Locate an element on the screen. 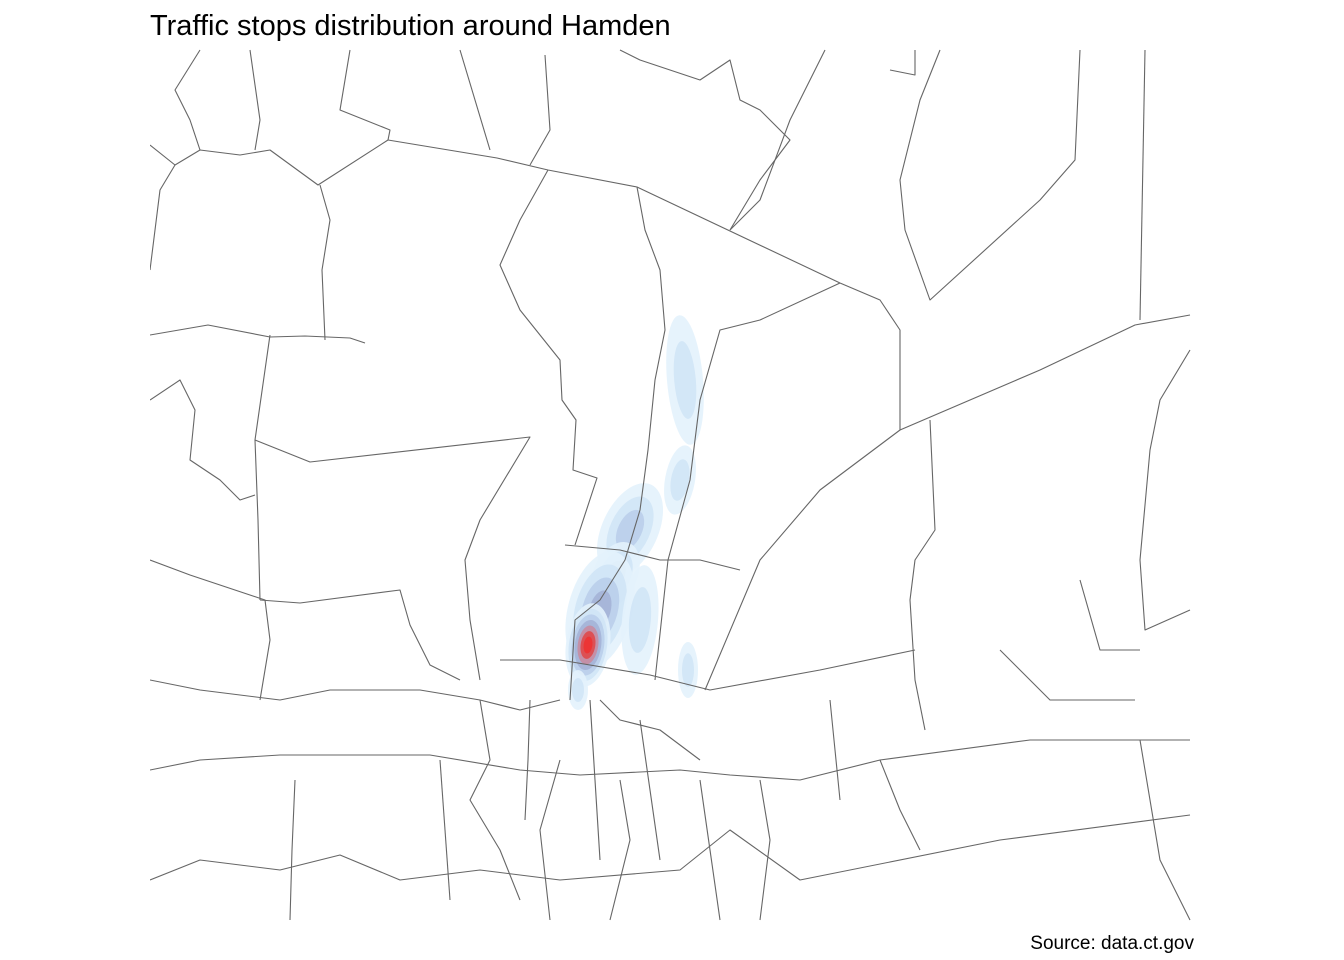  density-layer is located at coordinates (634, 512).